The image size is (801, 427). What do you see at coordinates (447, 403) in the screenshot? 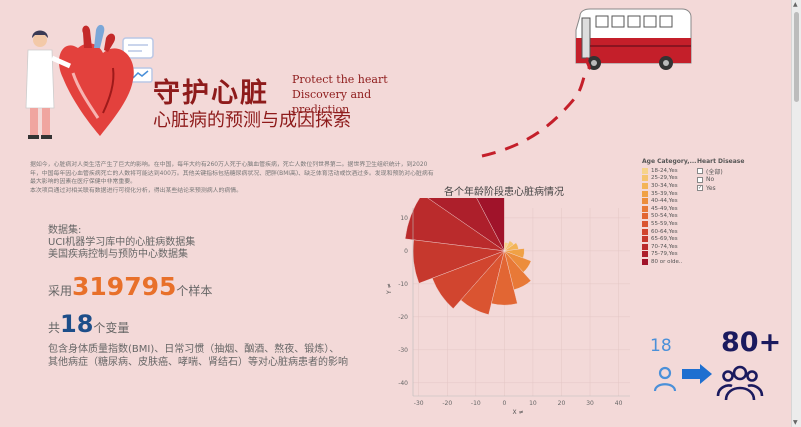
I see `x-tick-label: -20` at bounding box center [447, 403].